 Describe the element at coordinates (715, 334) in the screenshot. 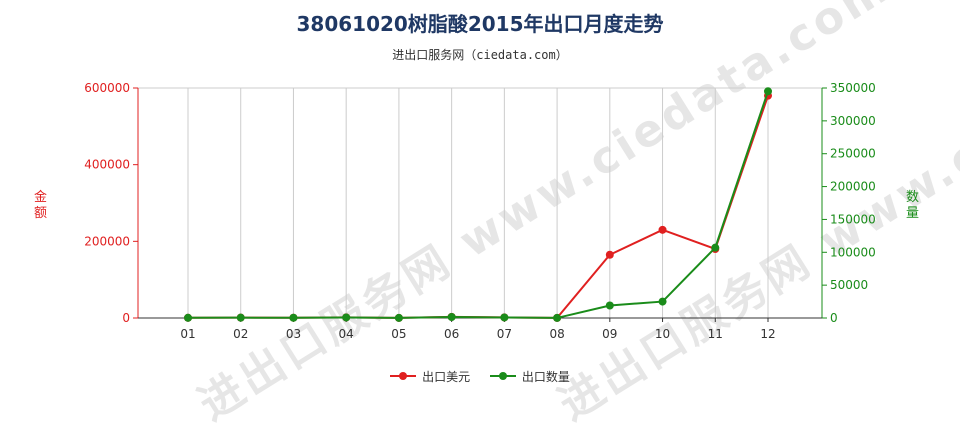

I see `x-tick-label: 11` at that location.